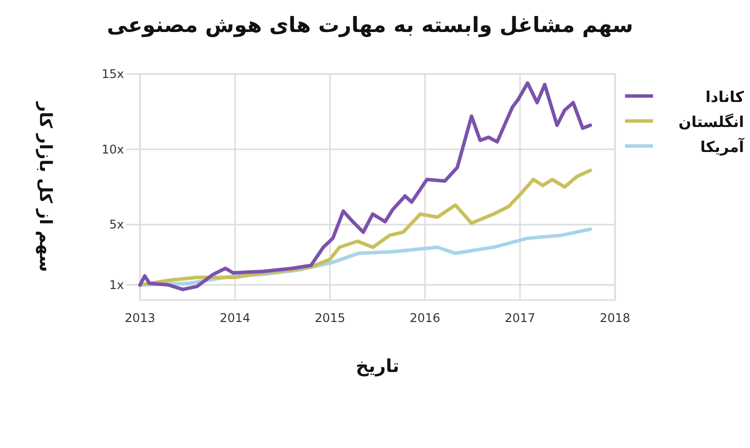 The width and height of the screenshot is (750, 448). I want to click on text: کانادا, so click(725, 97).